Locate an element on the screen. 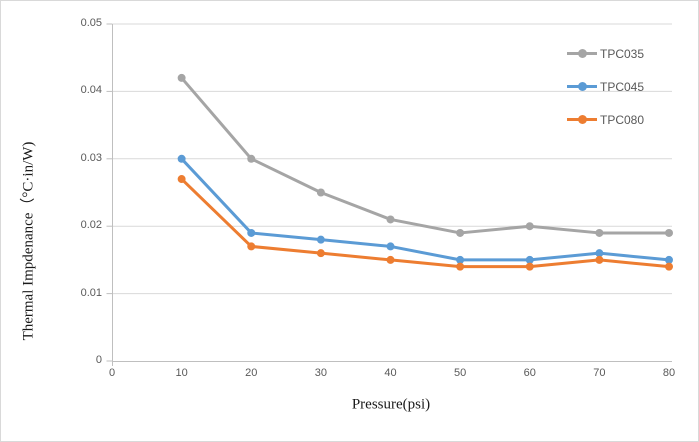 This screenshot has width=699, height=442. y-tick-label: 0.01 is located at coordinates (91, 292).